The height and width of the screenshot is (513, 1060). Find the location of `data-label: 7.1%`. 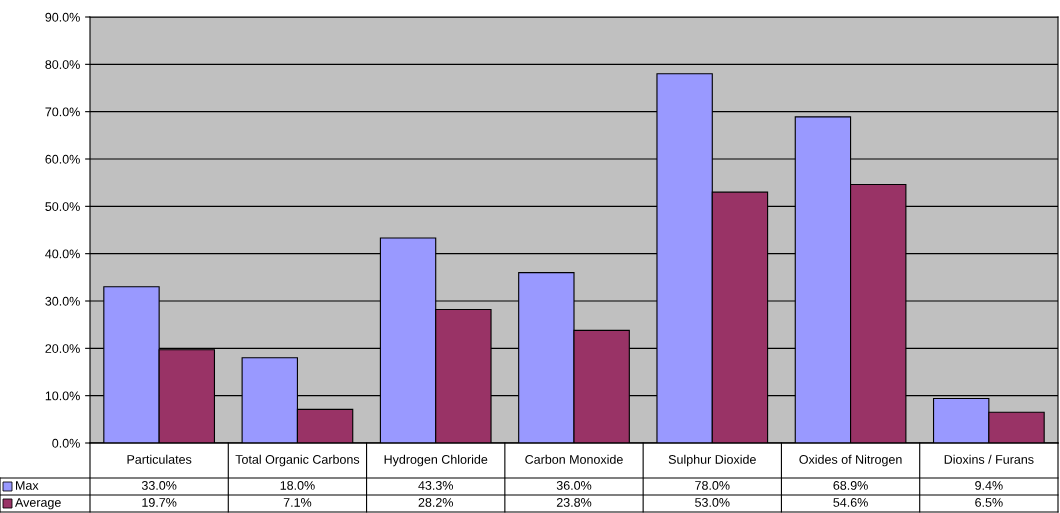

data-label: 7.1% is located at coordinates (297, 502).